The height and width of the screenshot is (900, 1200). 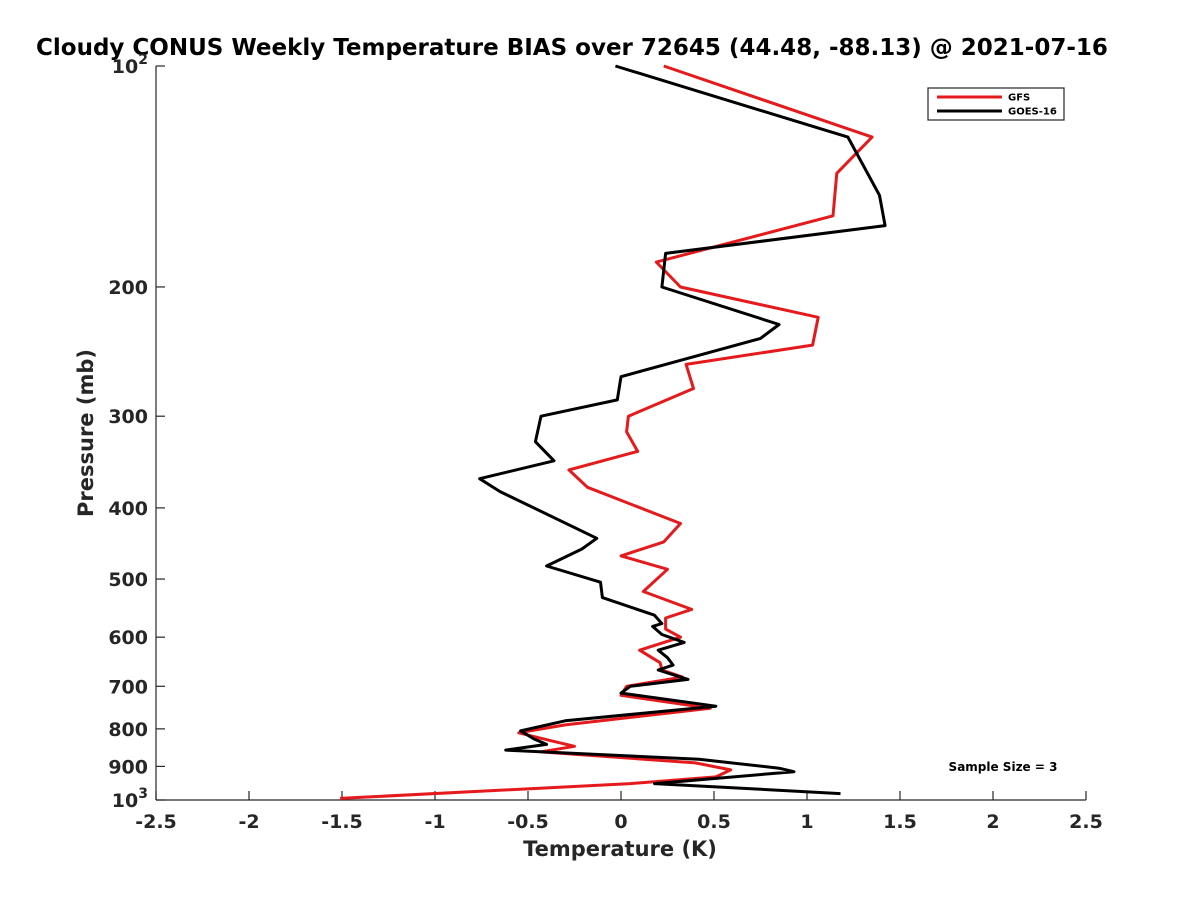 I want to click on y-tick-label: 300, so click(x=128, y=417).